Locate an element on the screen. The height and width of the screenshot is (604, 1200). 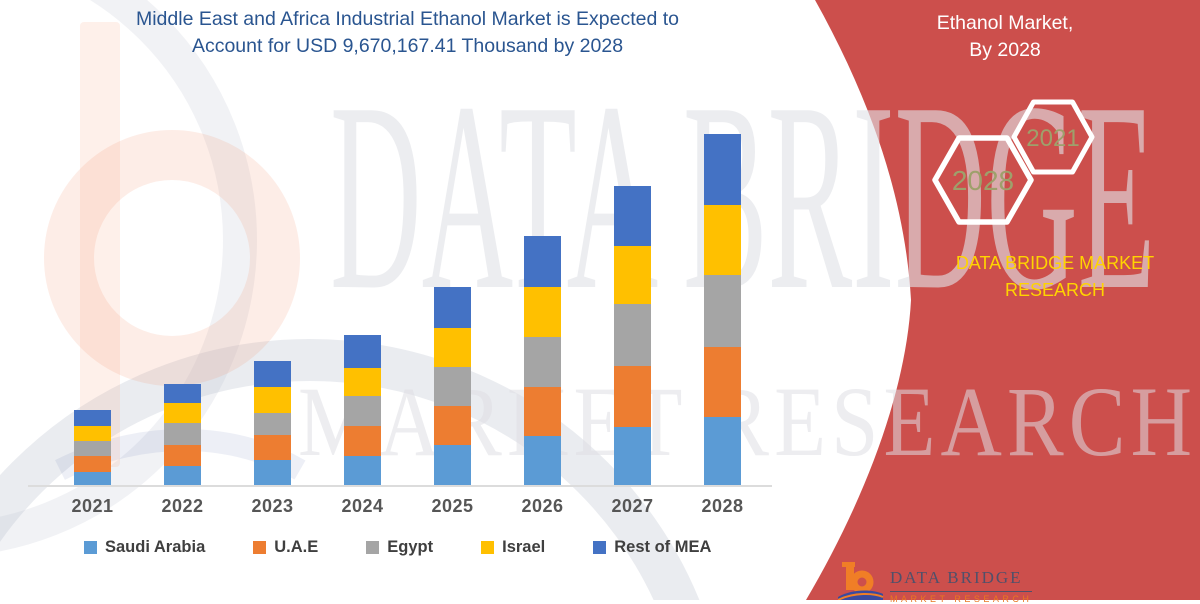
logo-subtext: MARKET RESEARCH is located at coordinates (961, 599).